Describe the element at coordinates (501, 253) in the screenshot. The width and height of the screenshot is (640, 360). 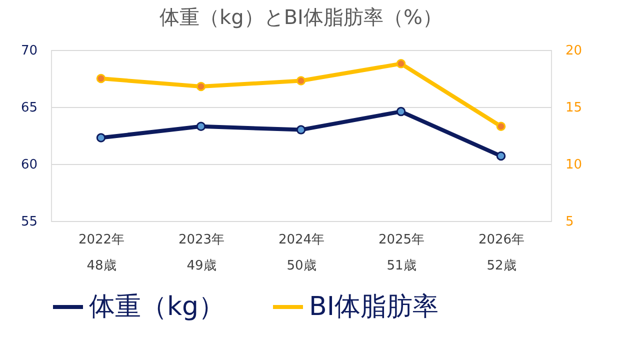
I see `x-tick-label: 2026年 52歳` at that location.